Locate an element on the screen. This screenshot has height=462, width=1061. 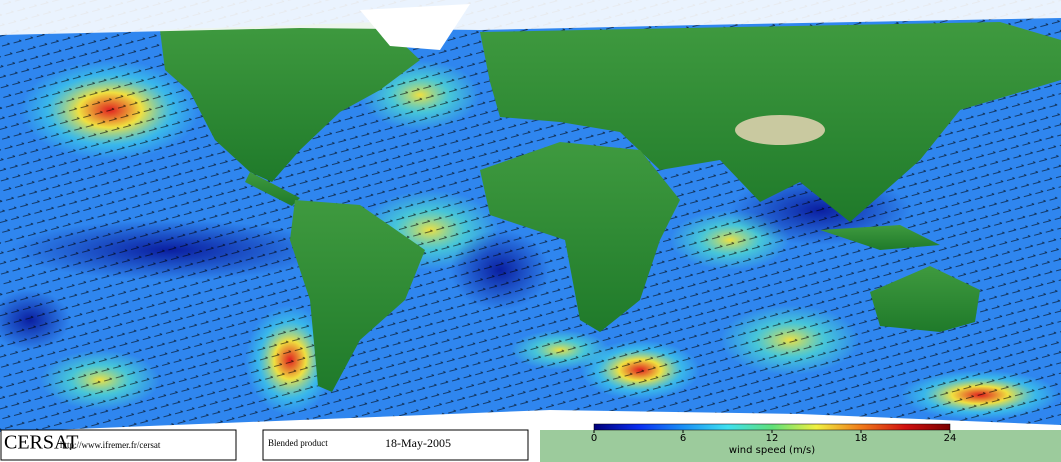
logo: CERSAT is located at coordinates (41, 443).